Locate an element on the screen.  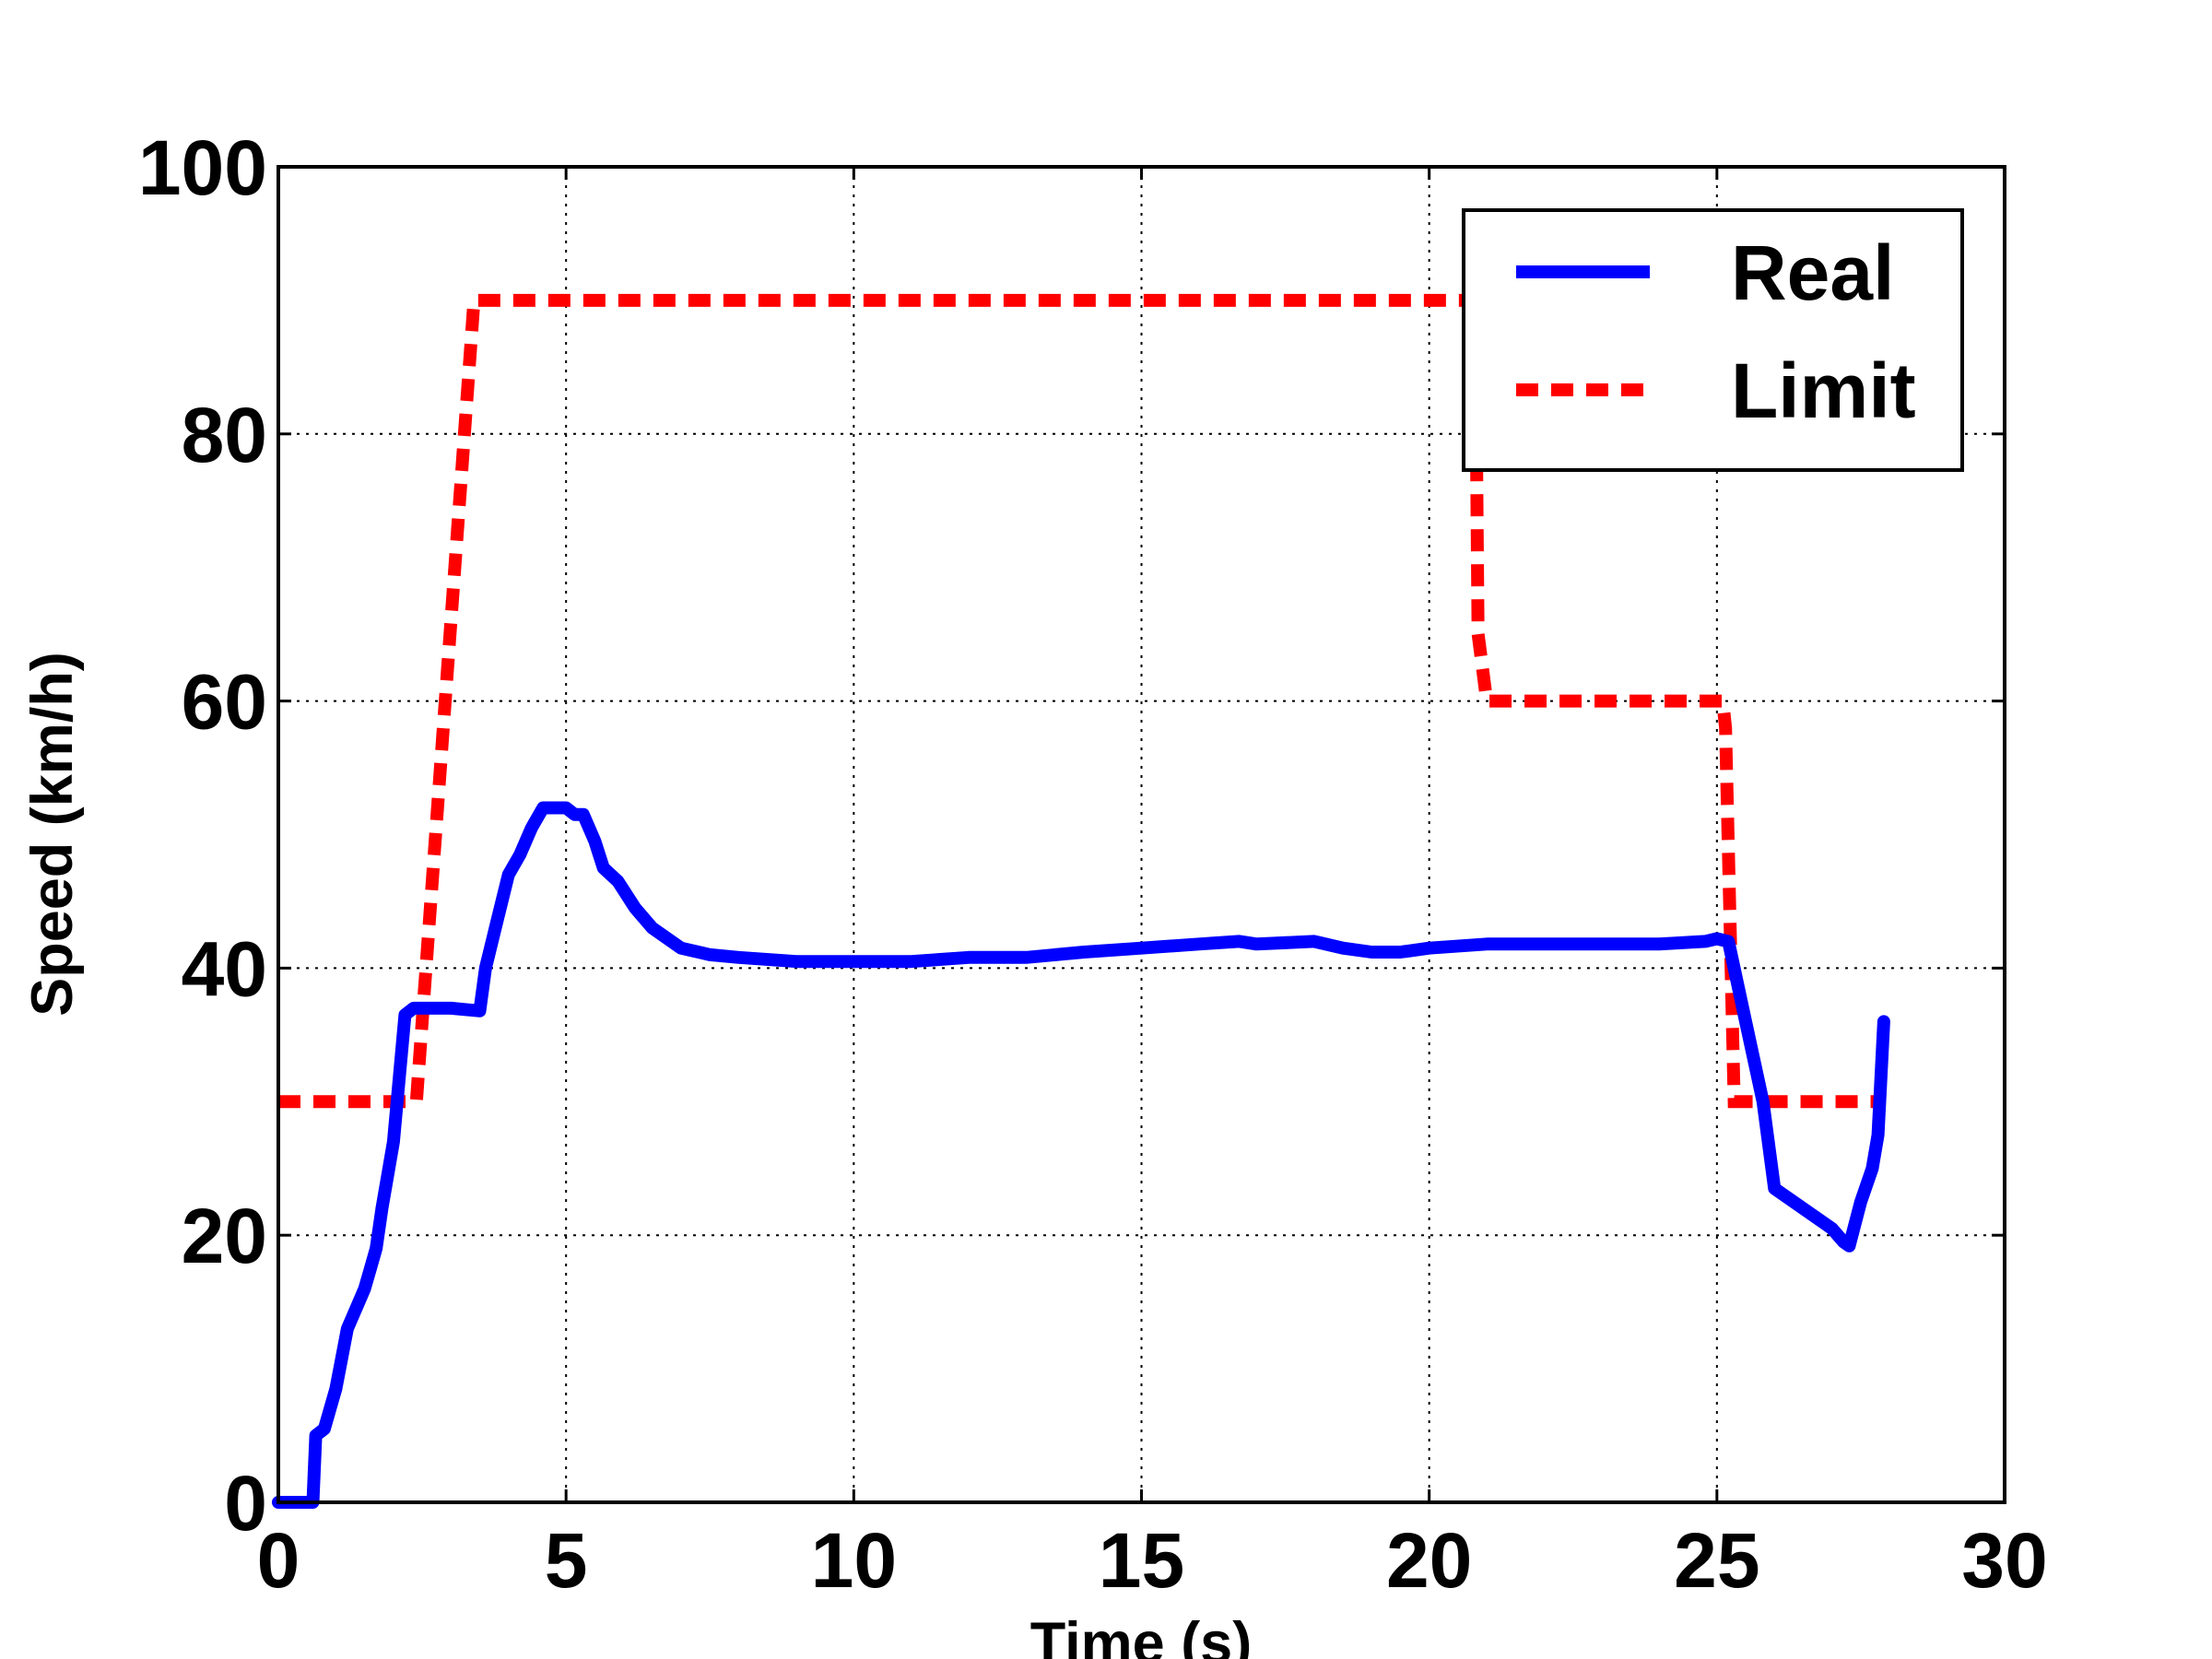
legend-label-real: Real is located at coordinates (1812, 272).